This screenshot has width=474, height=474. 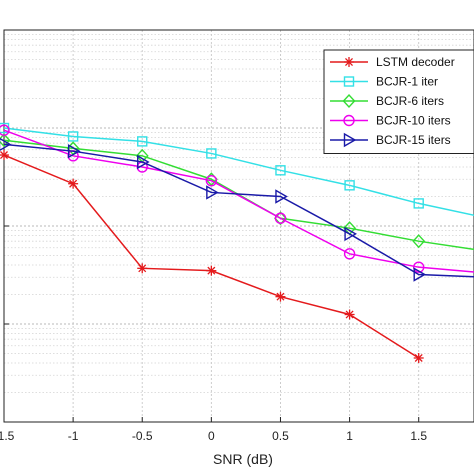 I want to click on x-tick-label: -1.5, so click(x=7, y=436).